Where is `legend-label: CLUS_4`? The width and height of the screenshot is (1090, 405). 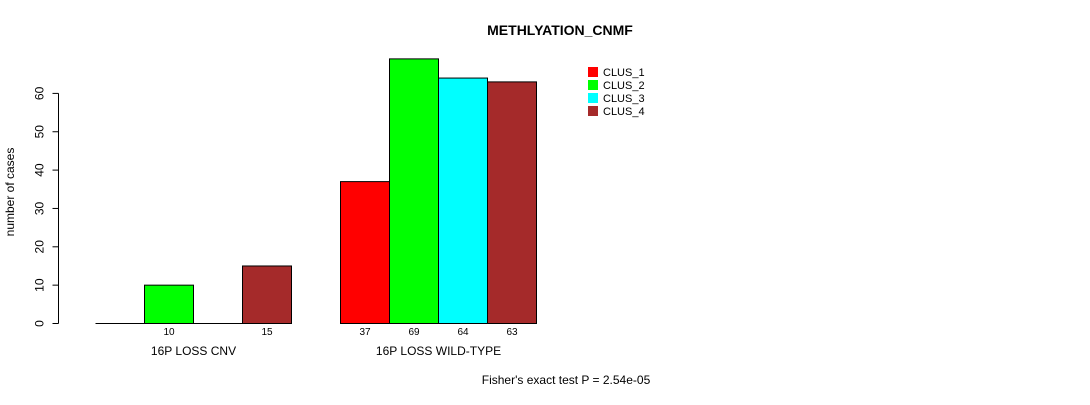
legend-label: CLUS_4 is located at coordinates (624, 112).